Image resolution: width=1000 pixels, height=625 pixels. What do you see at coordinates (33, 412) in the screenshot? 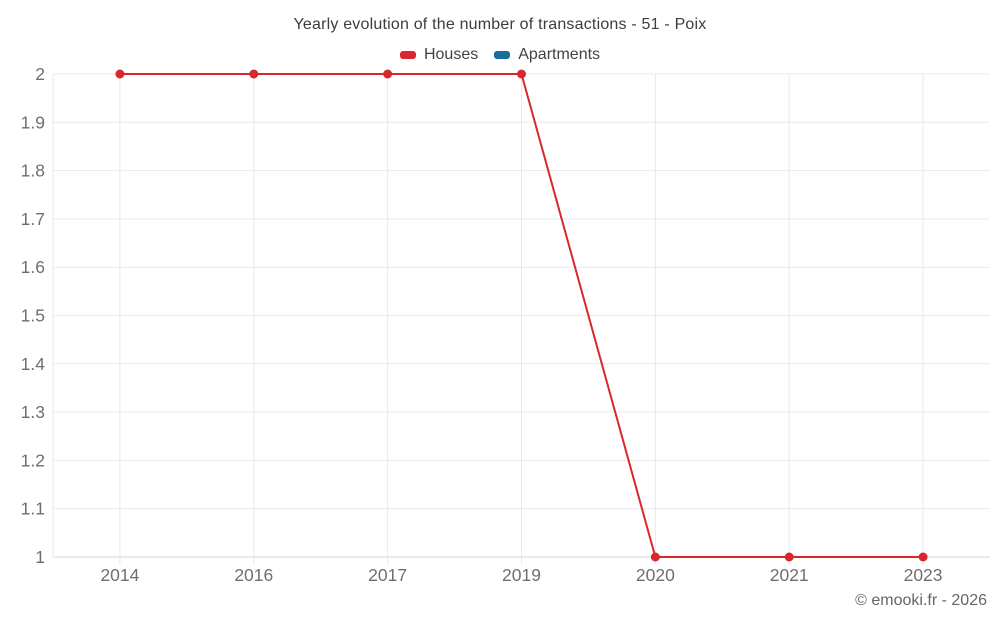
I see `svg-text: 1.3` at bounding box center [33, 412].